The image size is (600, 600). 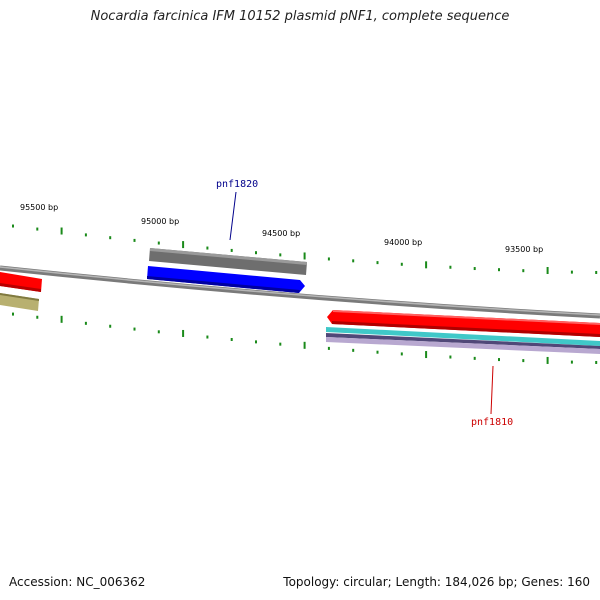 I want to click on gene-gray-forward-highlight, so click(x=228, y=256).